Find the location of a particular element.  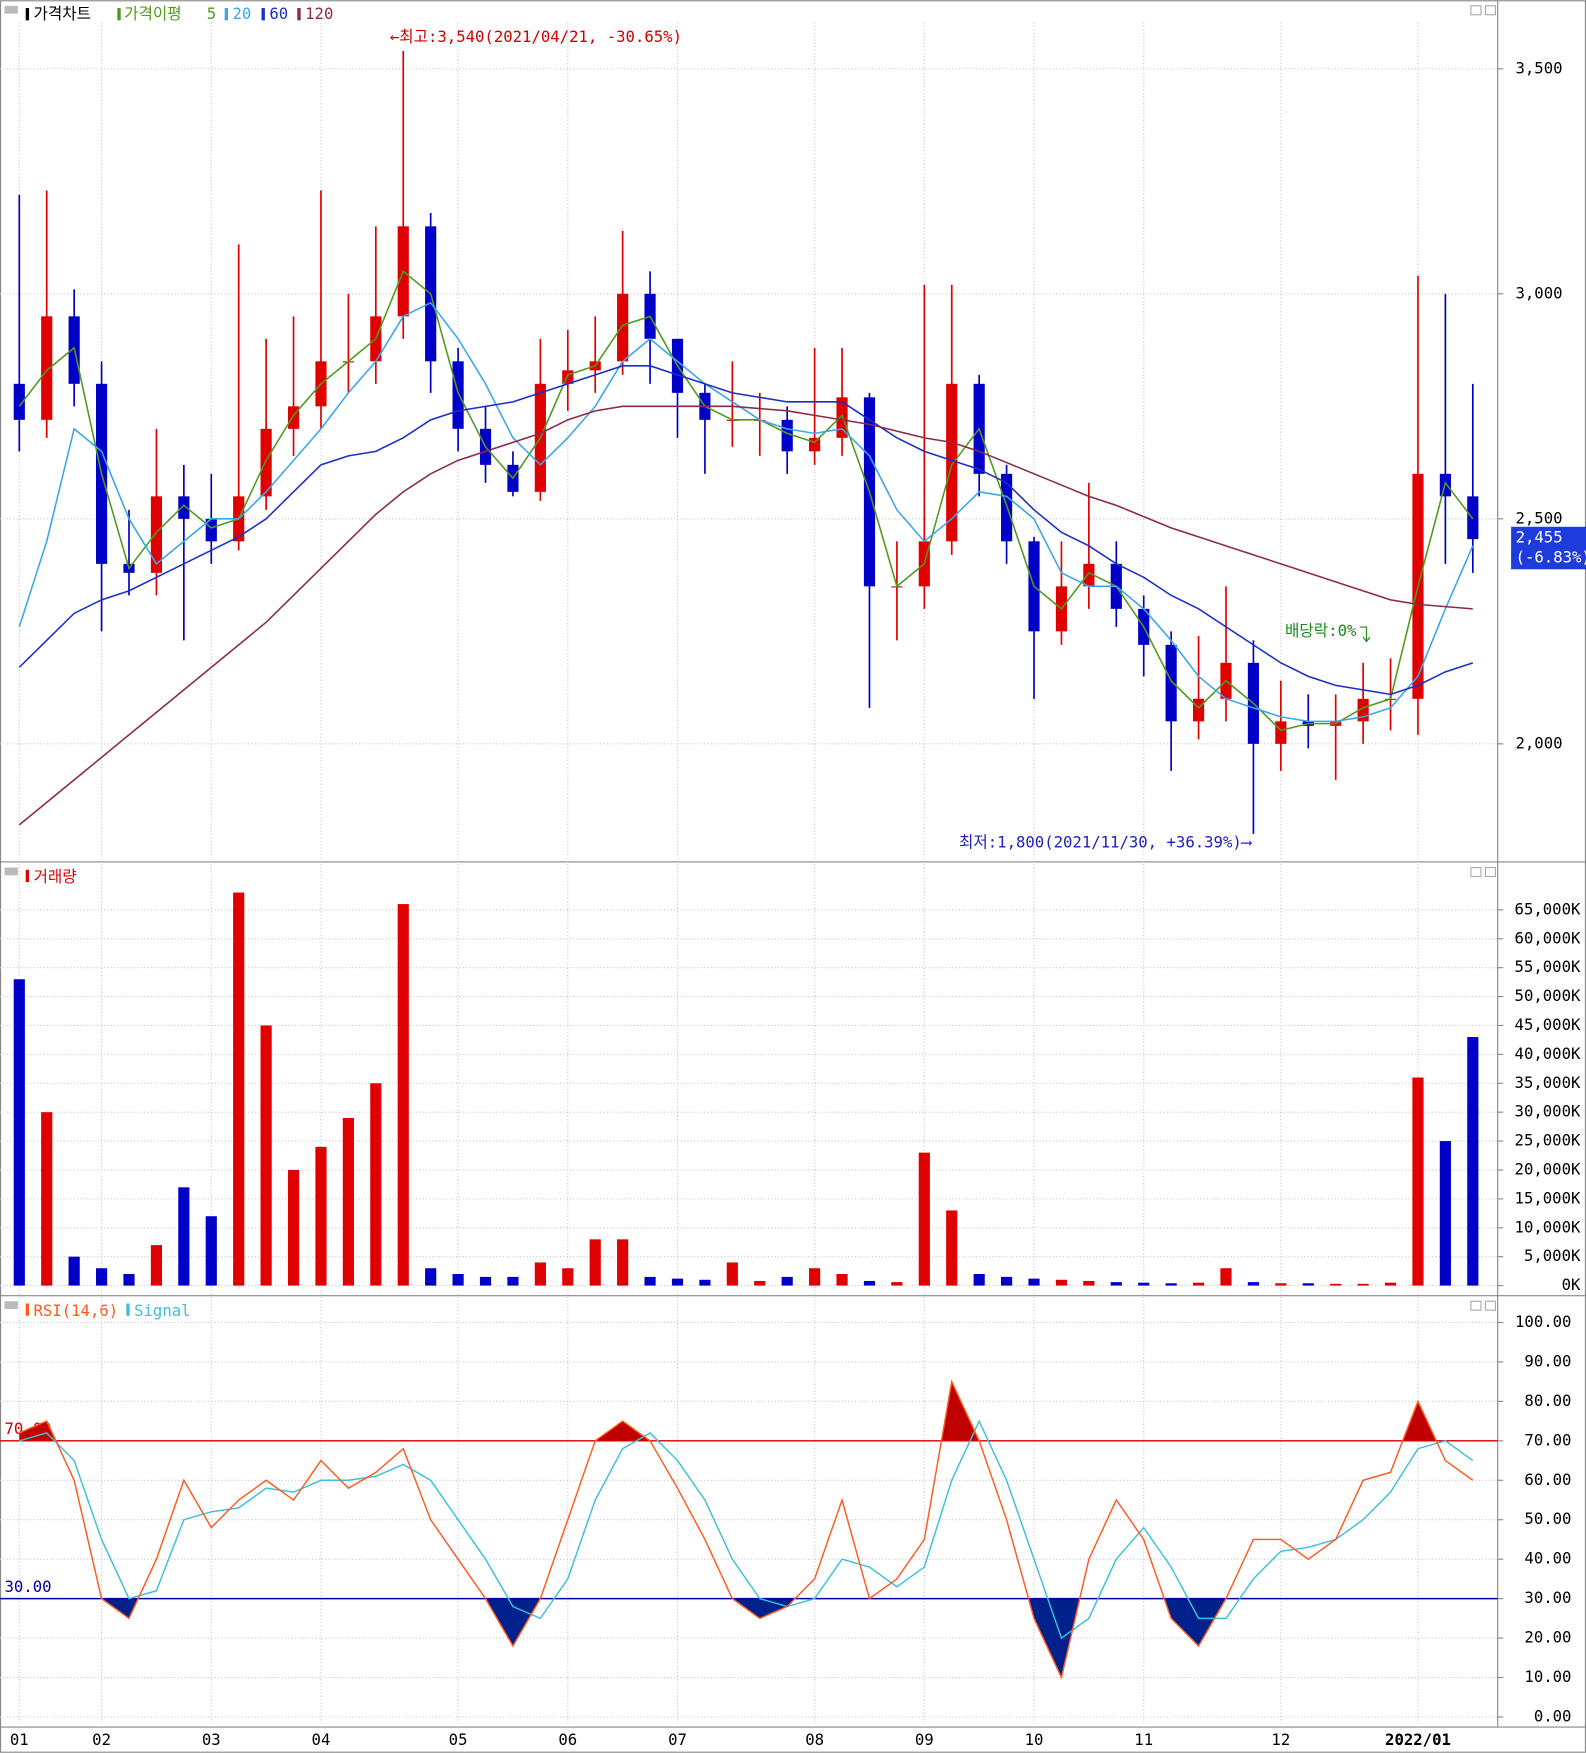

x-tick-label: 08 is located at coordinates (814, 1739).